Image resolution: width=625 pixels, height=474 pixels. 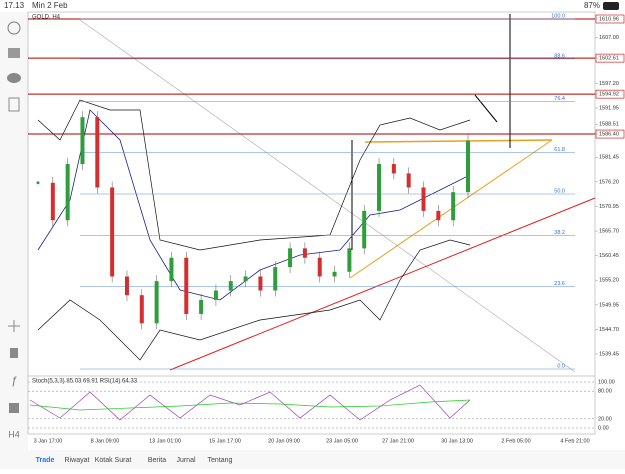 I want to click on price-label: 1602.61, so click(x=609, y=59).